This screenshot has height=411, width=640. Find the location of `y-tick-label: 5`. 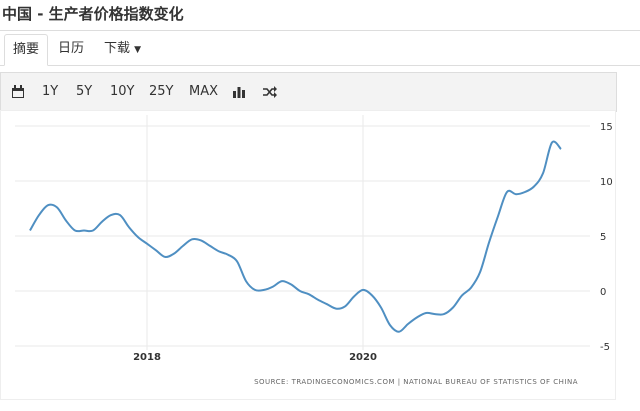

y-tick-label: 5 is located at coordinates (603, 237).